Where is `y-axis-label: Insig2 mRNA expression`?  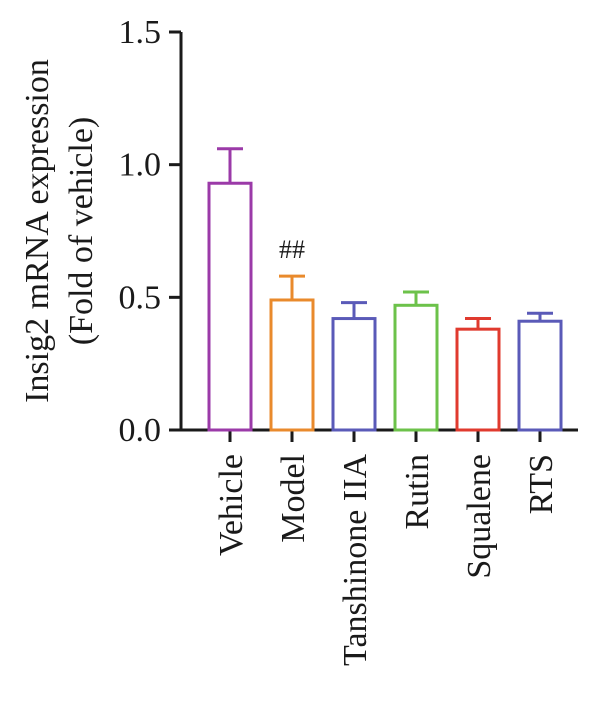 y-axis-label: Insig2 mRNA expression is located at coordinates (37, 231).